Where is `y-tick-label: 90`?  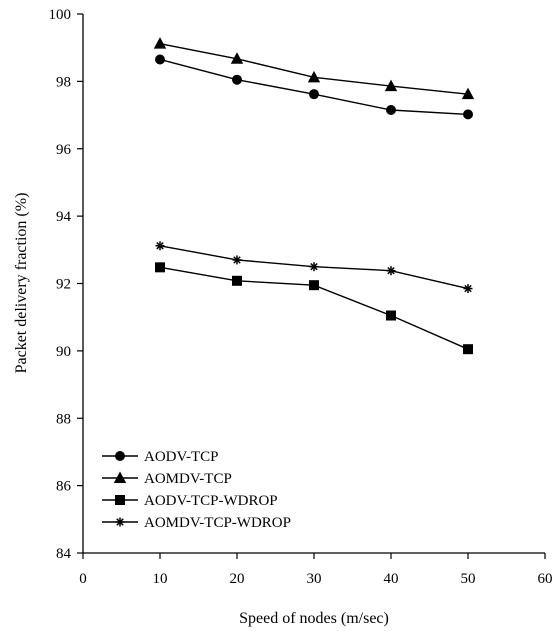 y-tick-label: 90 is located at coordinates (63, 352).